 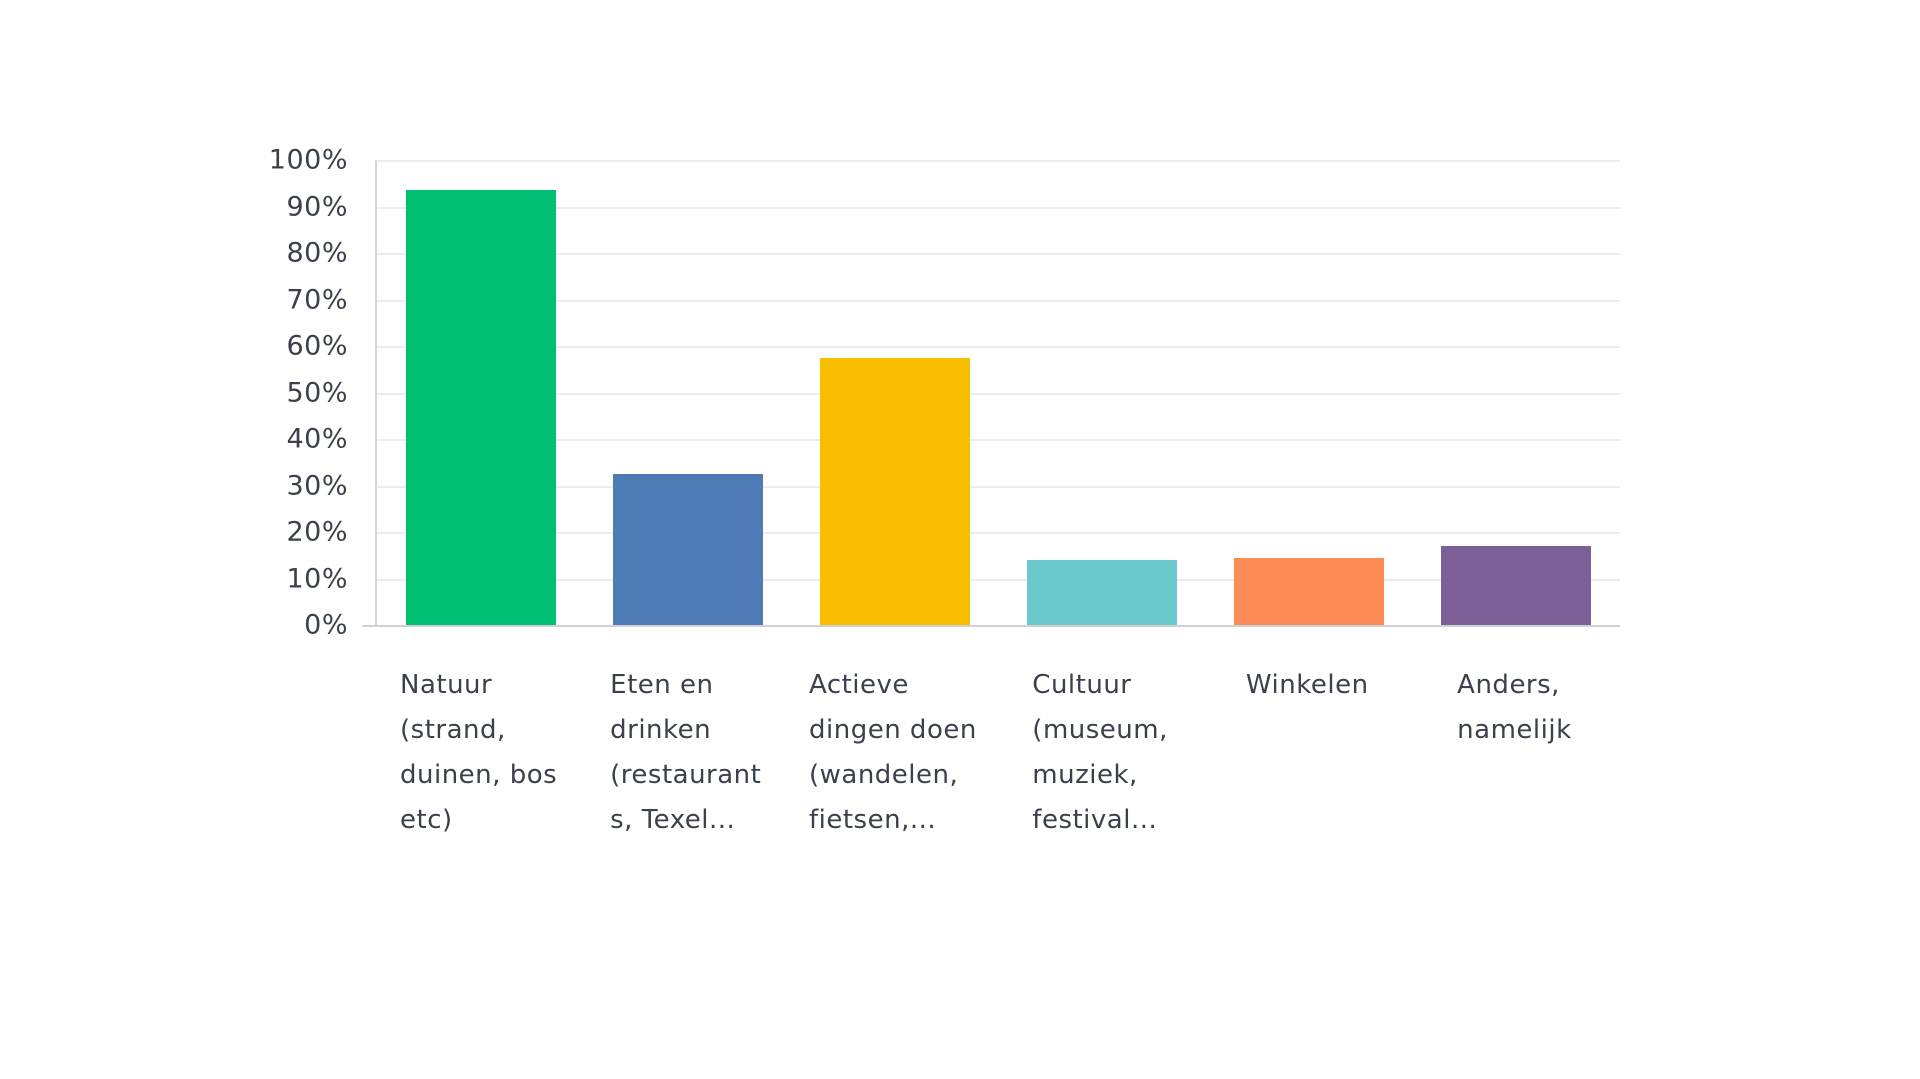 What do you see at coordinates (894, 491) in the screenshot?
I see `bar-actieve-dingen-doen` at bounding box center [894, 491].